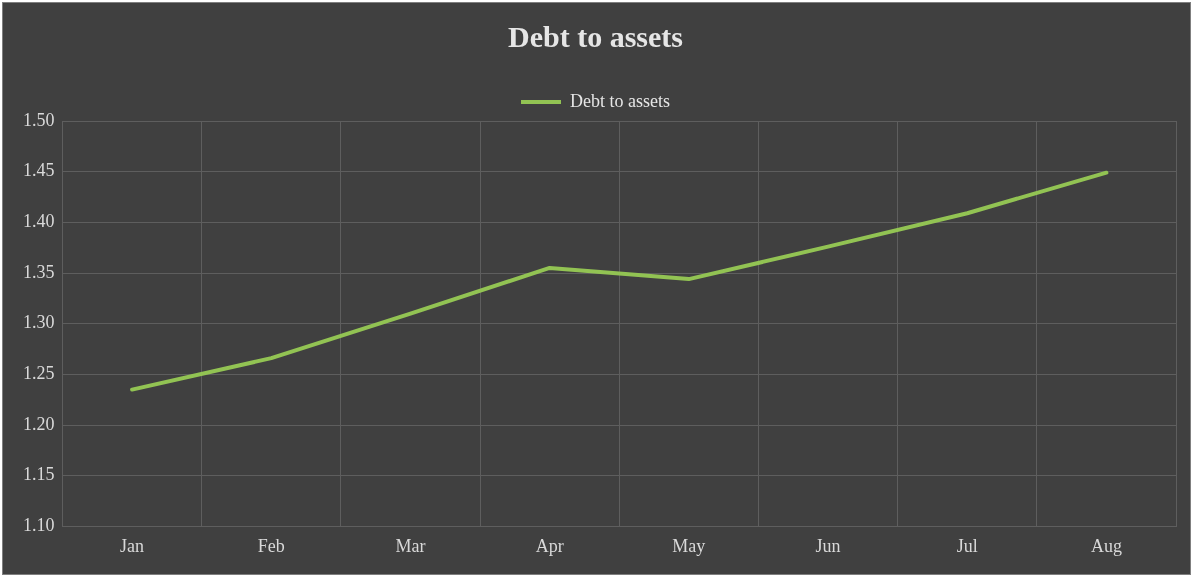 The image size is (1193, 577). What do you see at coordinates (39, 373) in the screenshot?
I see `y-tick-label: 1.25` at bounding box center [39, 373].